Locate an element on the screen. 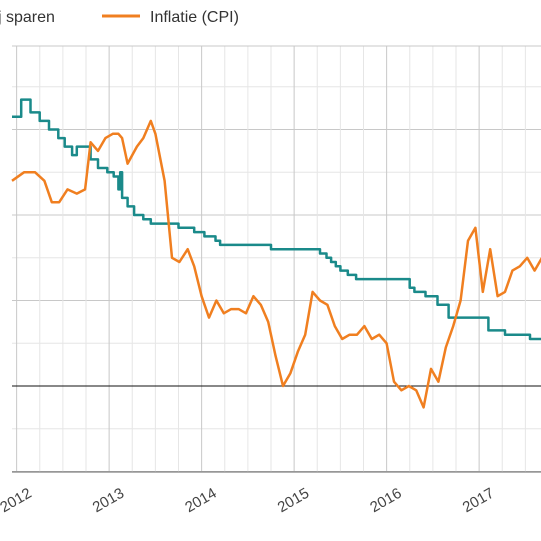 The height and width of the screenshot is (541, 541). legend-label-rente: j sparen is located at coordinates (27, 17).